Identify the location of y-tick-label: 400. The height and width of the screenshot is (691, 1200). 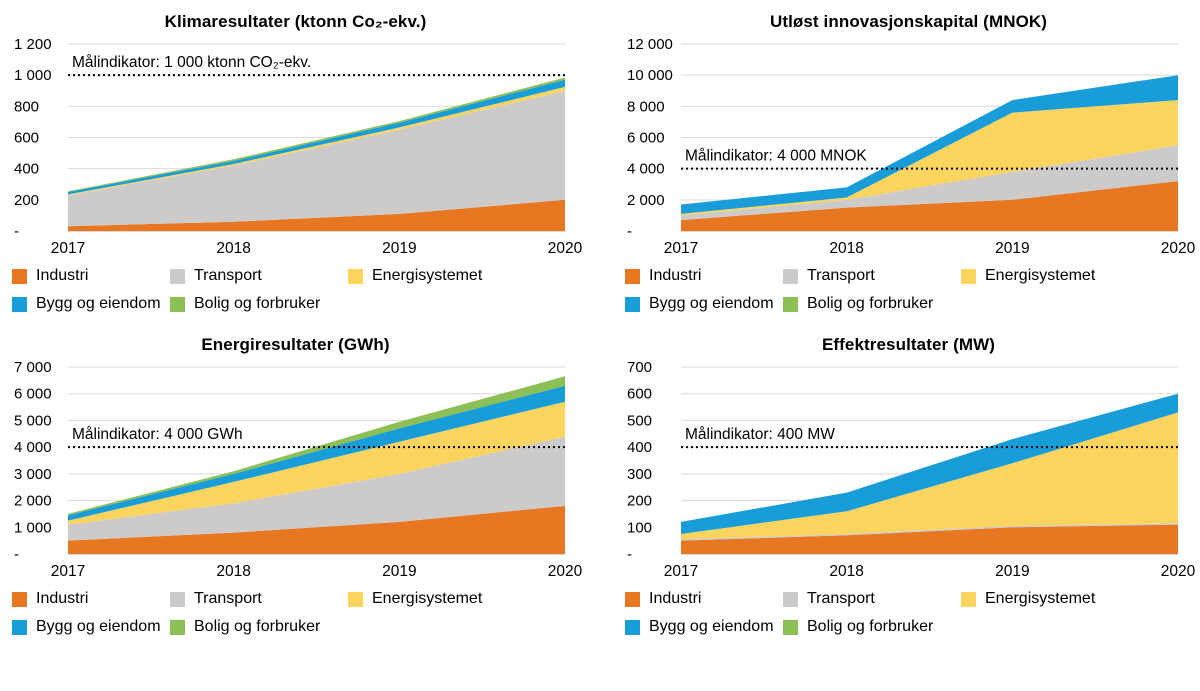
(26, 169).